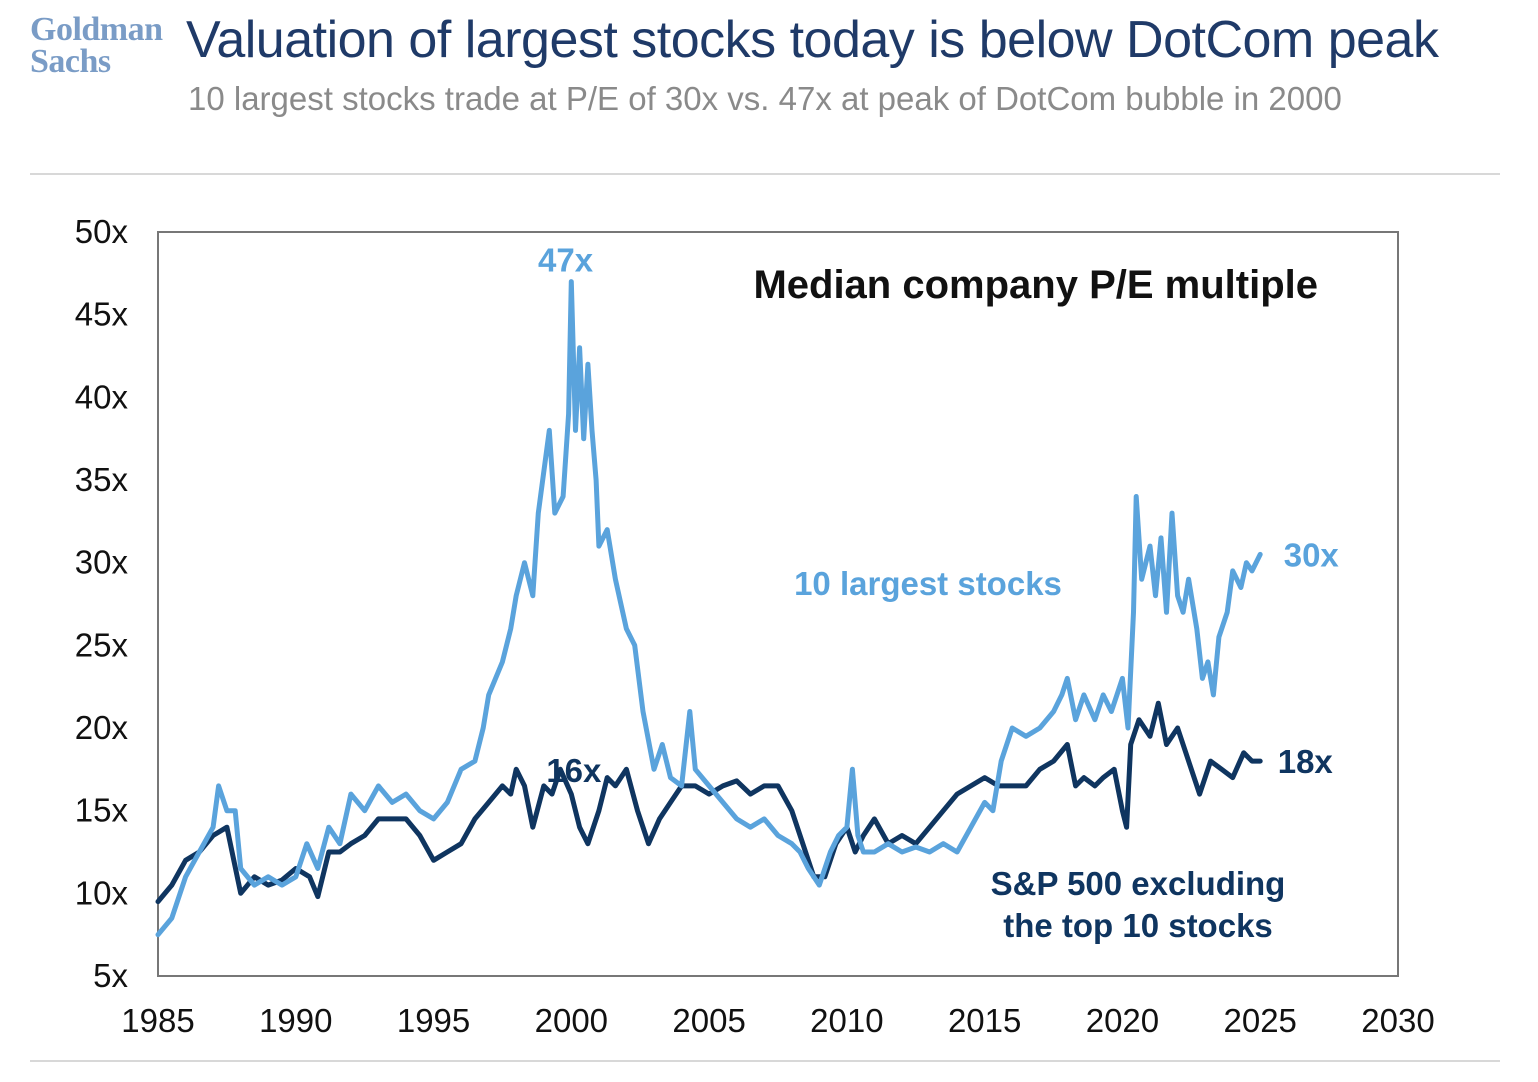 This screenshot has width=1538, height=1082. What do you see at coordinates (765, 174) in the screenshot?
I see `top-divider` at bounding box center [765, 174].